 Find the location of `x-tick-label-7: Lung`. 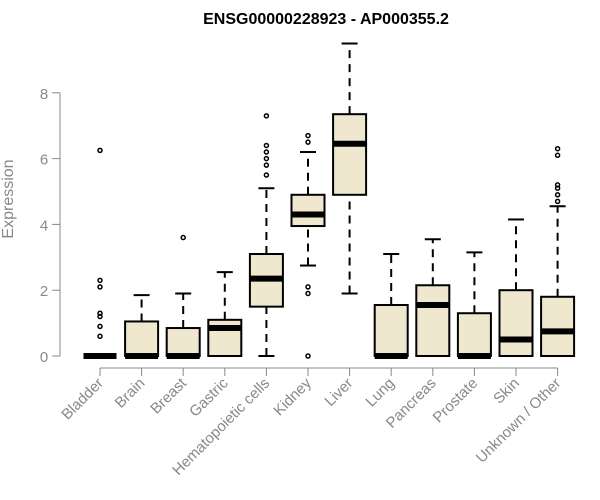

x-tick-label-7: Lung is located at coordinates (380, 393).